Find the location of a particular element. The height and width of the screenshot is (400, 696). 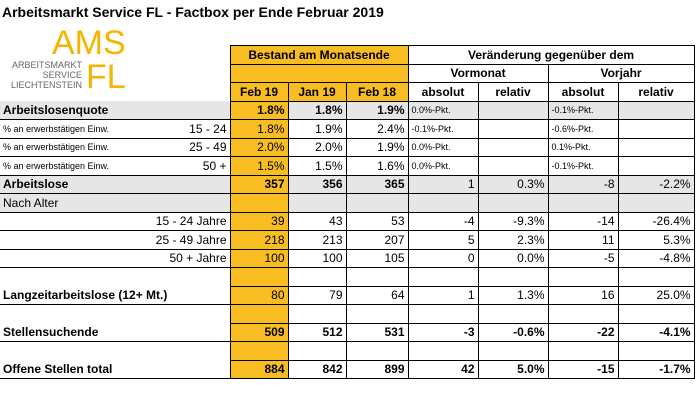

value-cell: 2.4% is located at coordinates (377, 129).